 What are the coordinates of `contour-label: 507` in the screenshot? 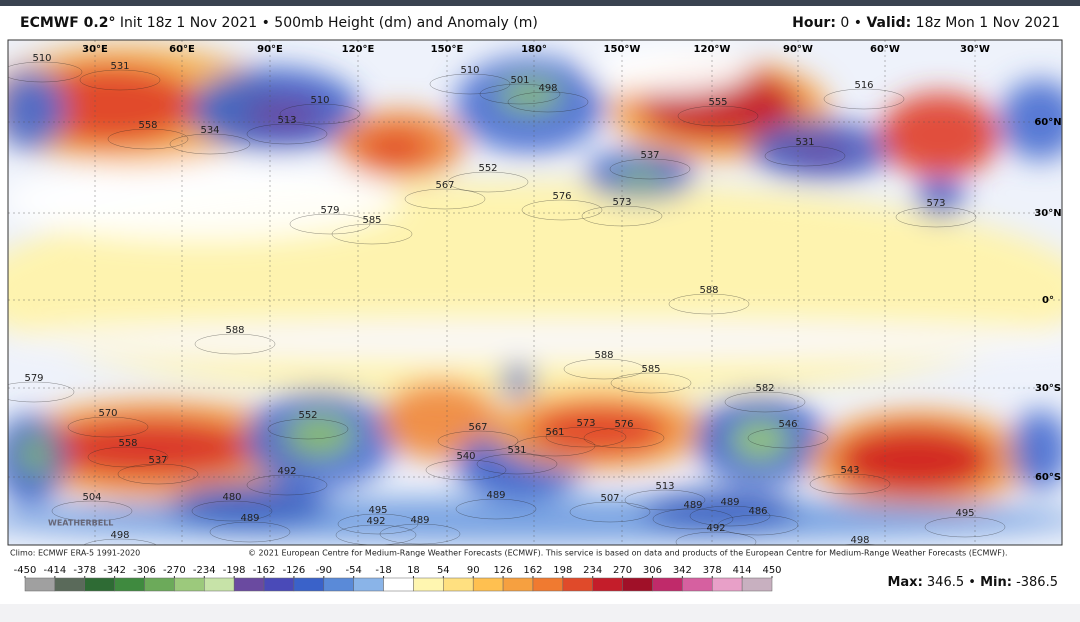 It's located at (609, 498).